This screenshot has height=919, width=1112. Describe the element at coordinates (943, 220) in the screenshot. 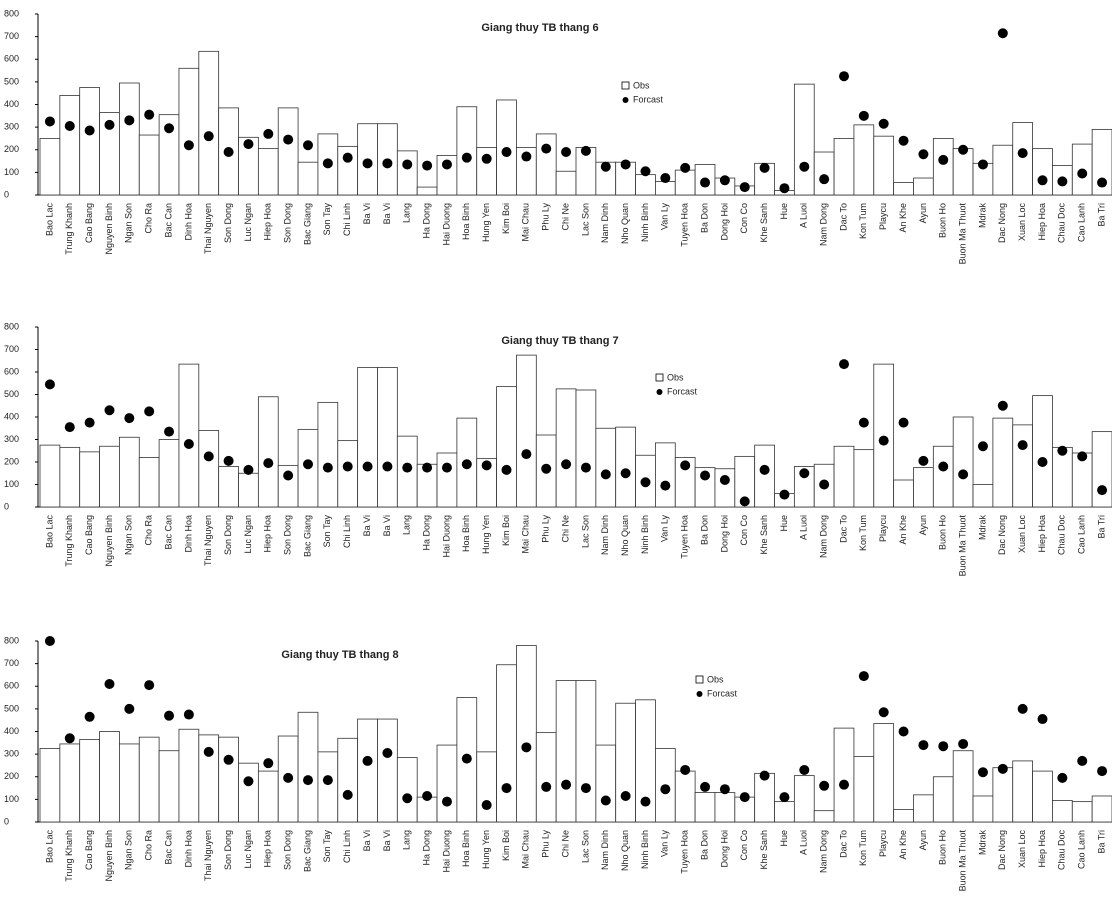

I see `x-tick-label: Buon Ho` at that location.